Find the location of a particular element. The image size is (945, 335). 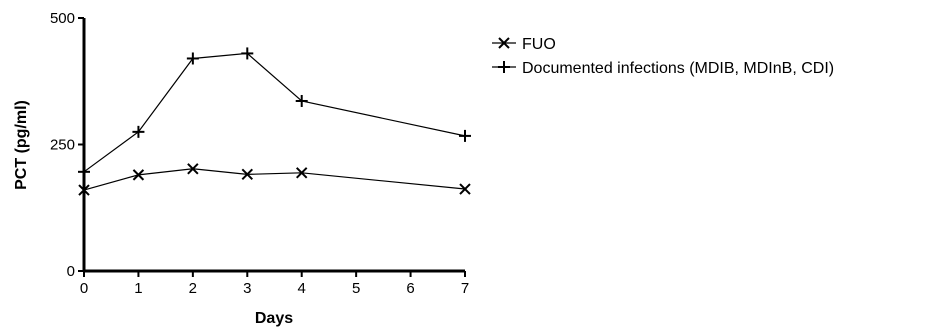

x-tick-label: 1 is located at coordinates (138, 288).